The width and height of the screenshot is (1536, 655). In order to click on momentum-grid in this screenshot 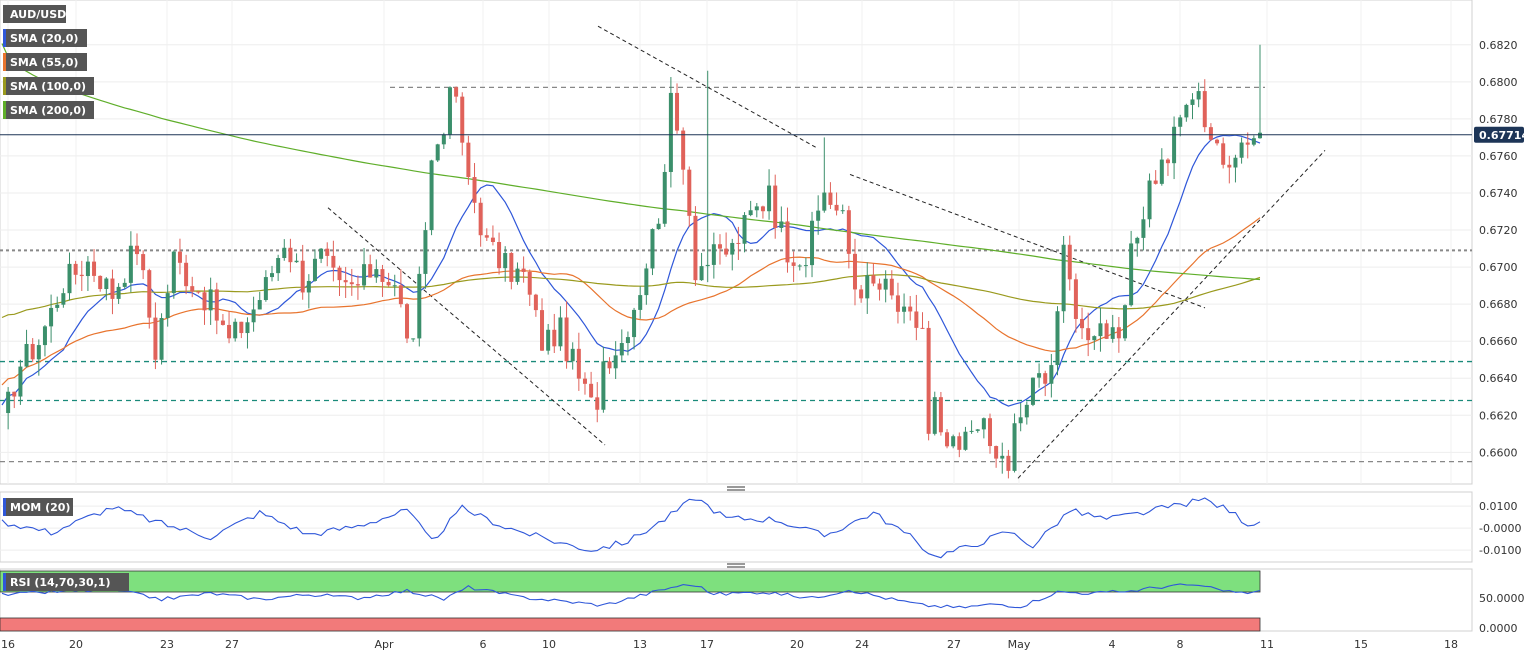, I will do `click(736, 528)`.